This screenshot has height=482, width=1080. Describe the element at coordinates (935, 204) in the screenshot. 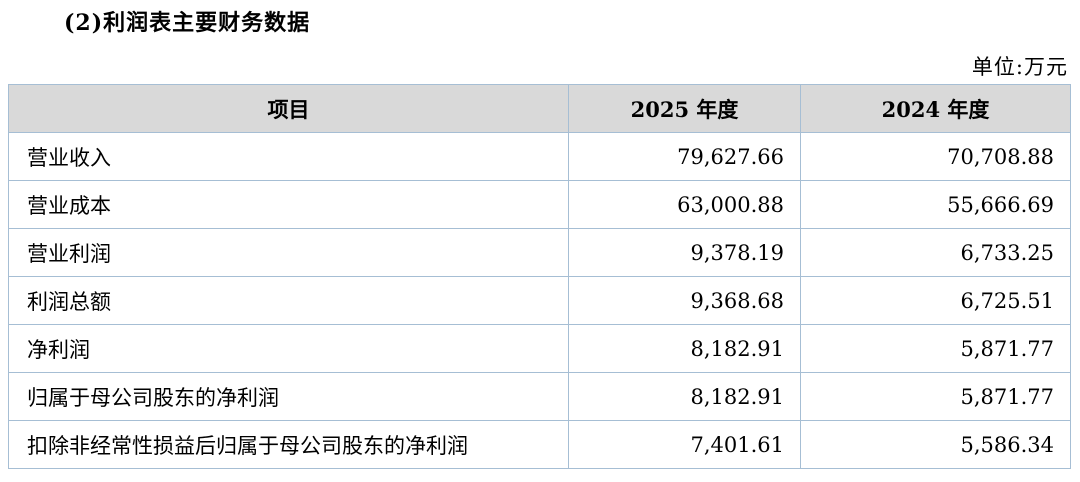

I see `value-2024: 55,666.69` at that location.